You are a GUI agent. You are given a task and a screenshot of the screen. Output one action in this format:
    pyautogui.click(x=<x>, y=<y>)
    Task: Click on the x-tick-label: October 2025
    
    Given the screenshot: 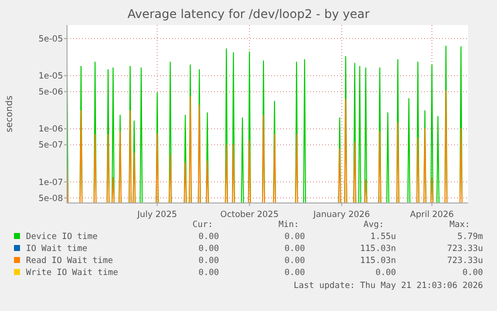 What is the action you would take?
    pyautogui.click(x=249, y=215)
    